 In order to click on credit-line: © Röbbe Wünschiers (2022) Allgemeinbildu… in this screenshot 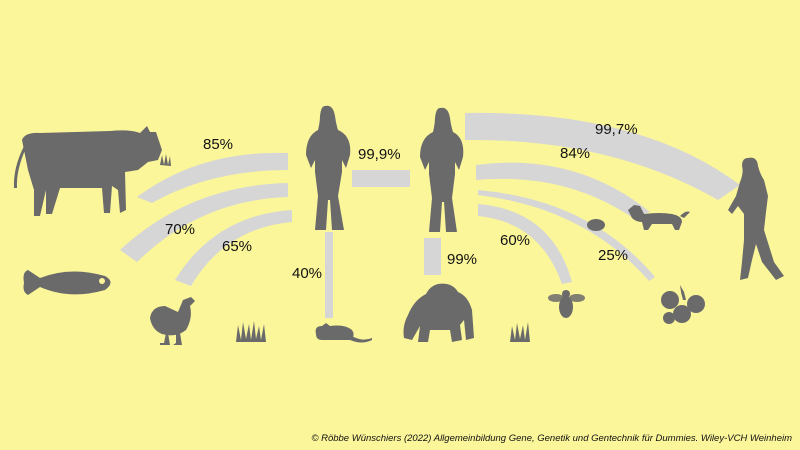, I will do `click(551, 438)`.